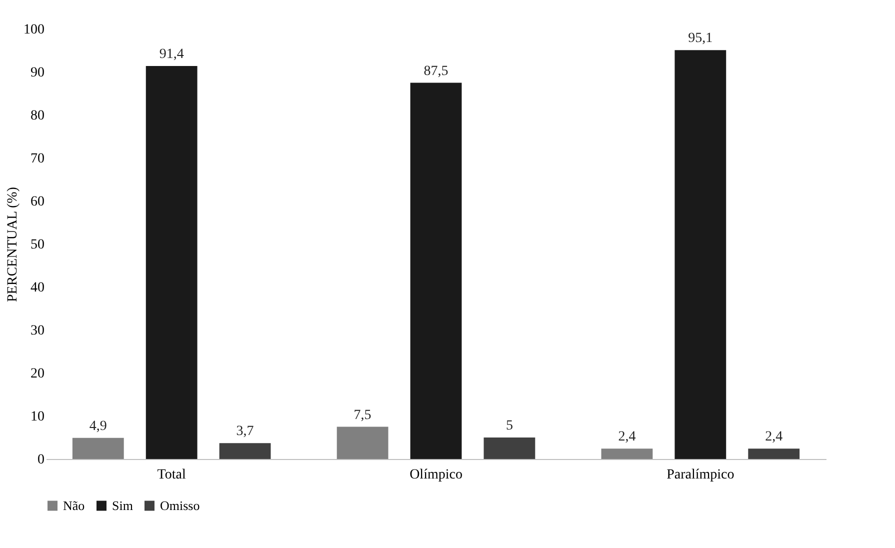  Describe the element at coordinates (509, 426) in the screenshot. I see `data-label: 5` at that location.